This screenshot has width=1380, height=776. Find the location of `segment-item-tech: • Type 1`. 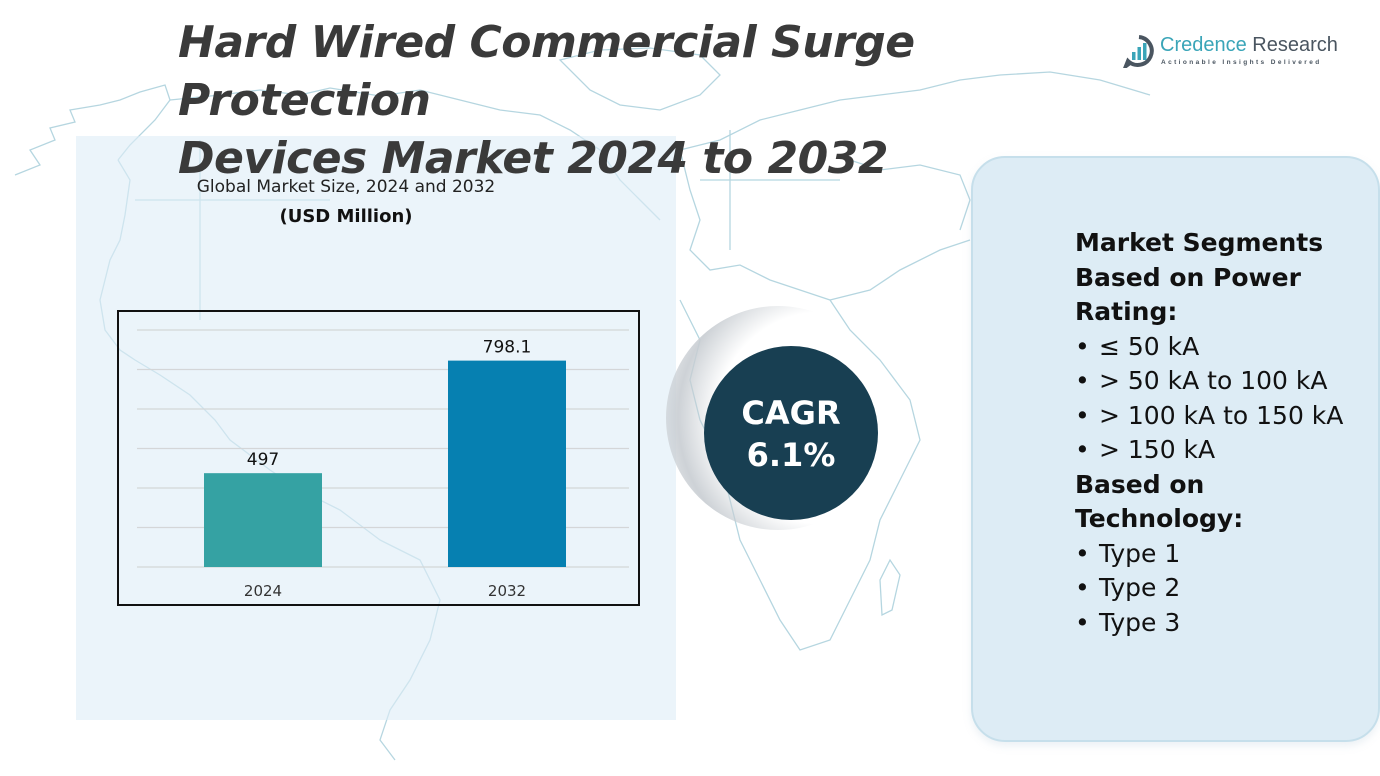

segment-item-tech: • Type 1 is located at coordinates (1225, 554).